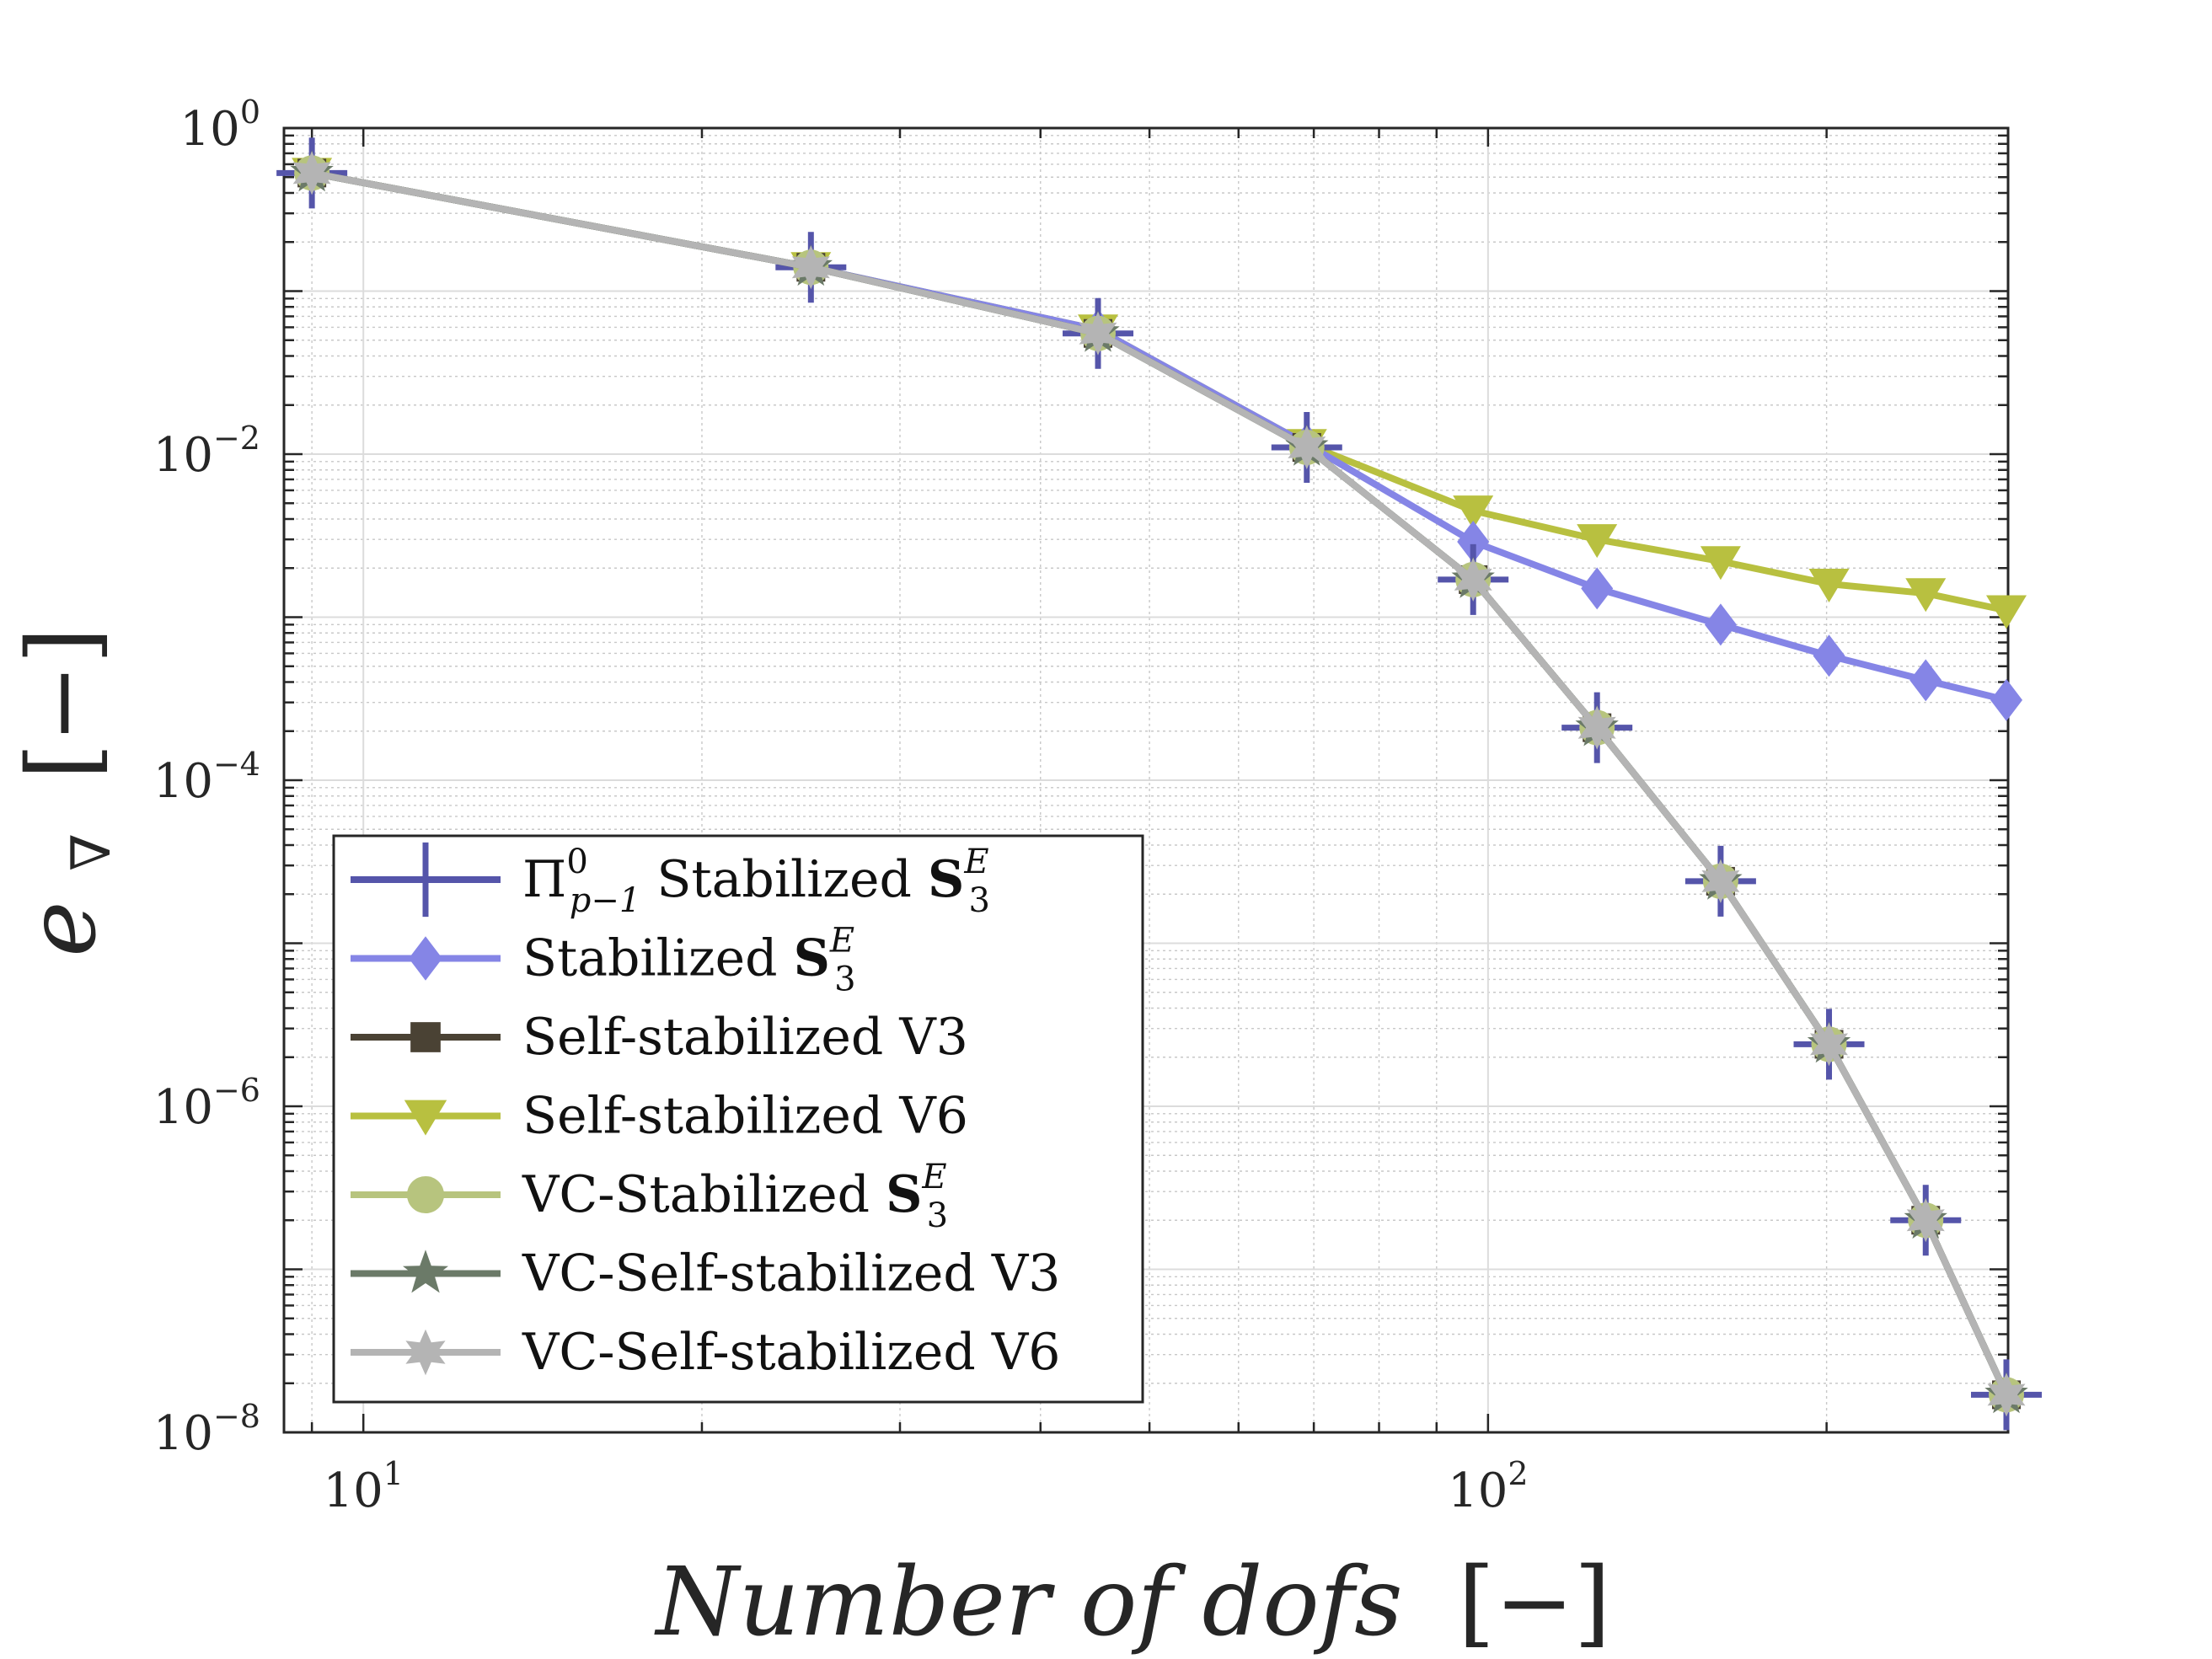 The width and height of the screenshot is (2212, 1659). I want to click on y-axis-label: e ∇ [−], so click(70, 791).